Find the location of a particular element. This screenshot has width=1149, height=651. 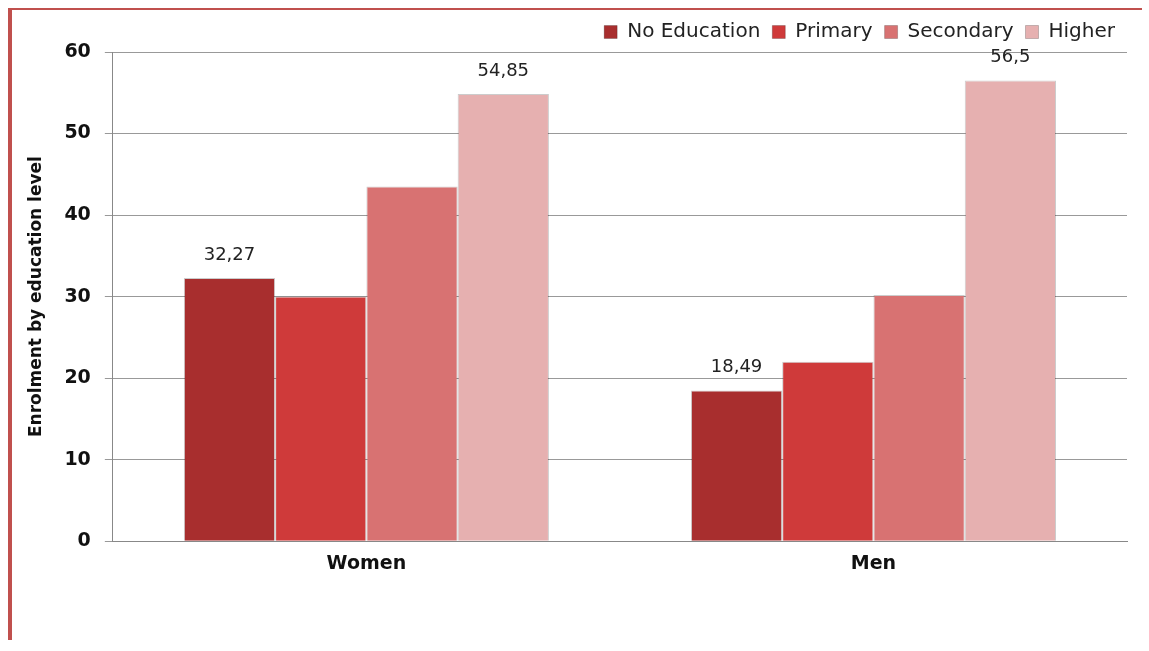

x-tick-label: Men is located at coordinates (873, 561).